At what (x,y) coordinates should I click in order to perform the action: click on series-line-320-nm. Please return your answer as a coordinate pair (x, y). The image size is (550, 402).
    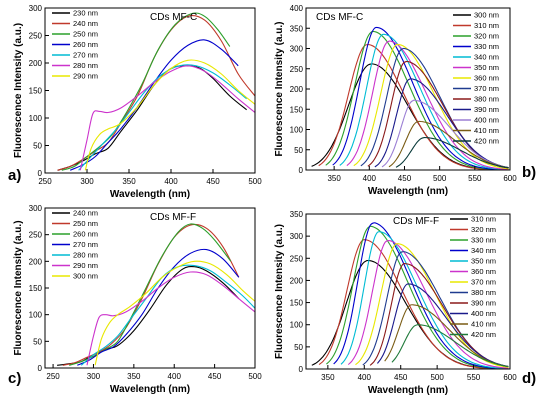
    Looking at the image, I should click on (417, 100).